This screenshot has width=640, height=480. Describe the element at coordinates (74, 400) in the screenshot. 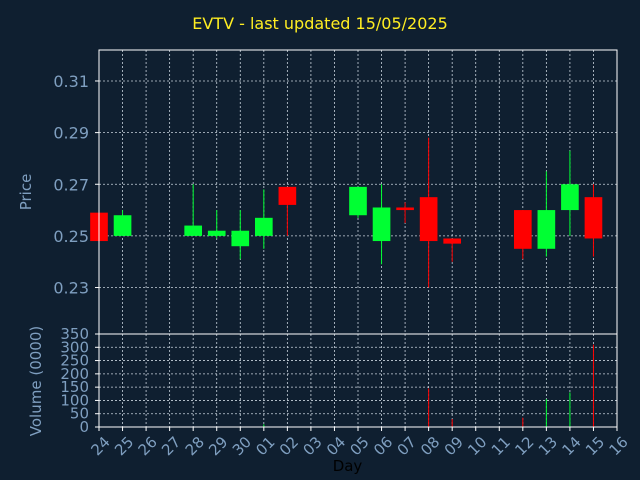

I see `volume-tick-label: 100` at that location.